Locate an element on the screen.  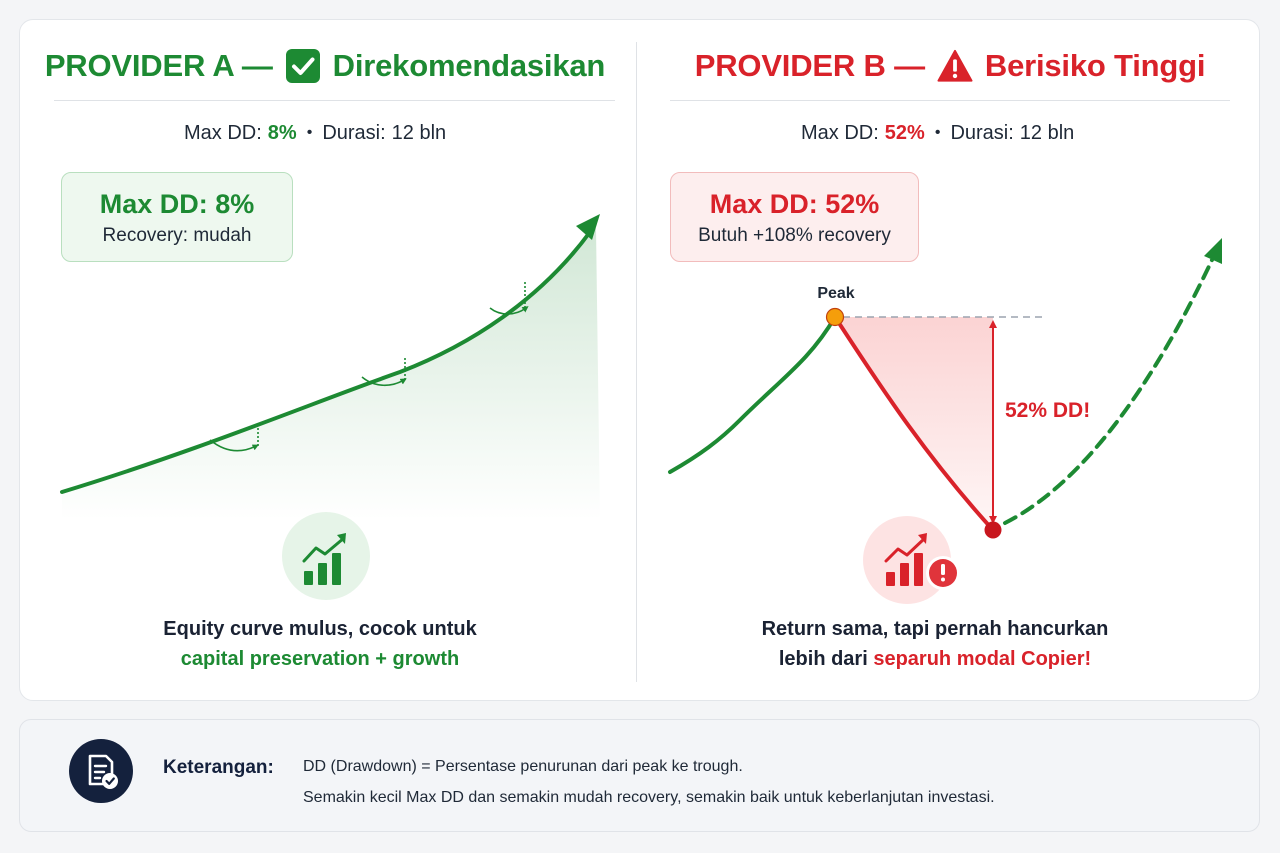
provider-b-rule is located at coordinates (950, 100).